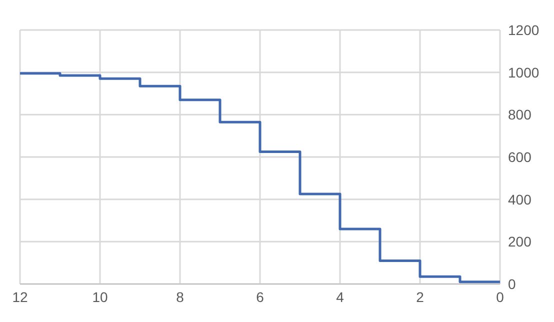 The height and width of the screenshot is (322, 554). What do you see at coordinates (524, 72) in the screenshot?
I see `y-tick-label: 1000` at bounding box center [524, 72].